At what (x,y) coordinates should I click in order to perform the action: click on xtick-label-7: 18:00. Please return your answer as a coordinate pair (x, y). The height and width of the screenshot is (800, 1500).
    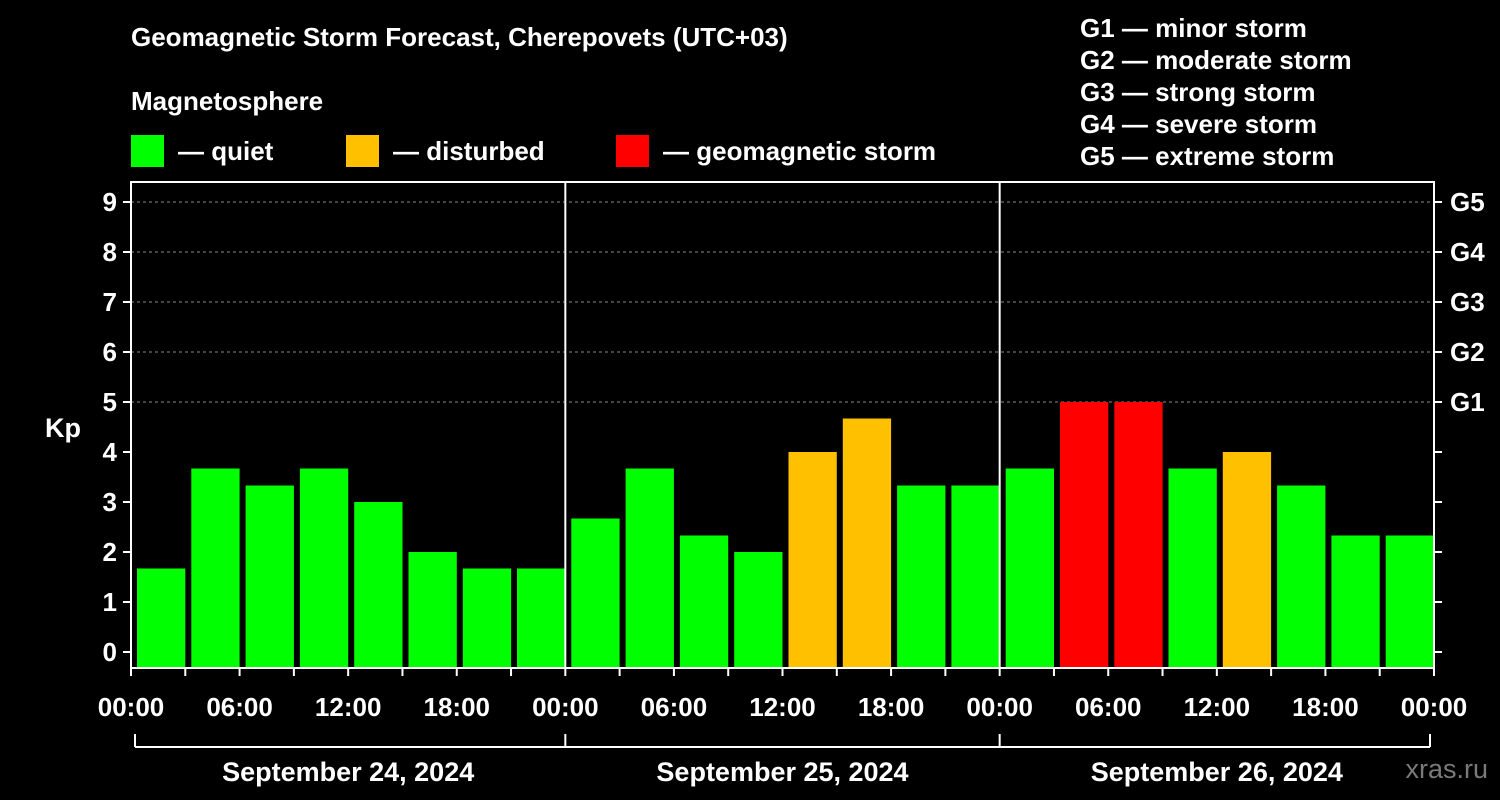
    Looking at the image, I should click on (891, 707).